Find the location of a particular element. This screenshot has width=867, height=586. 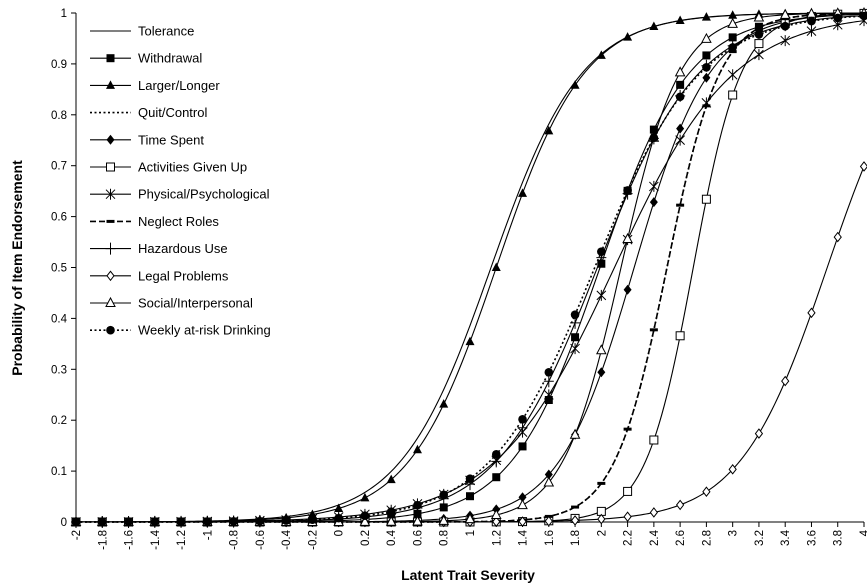

legend-label: Legal Problems is located at coordinates (183, 275).